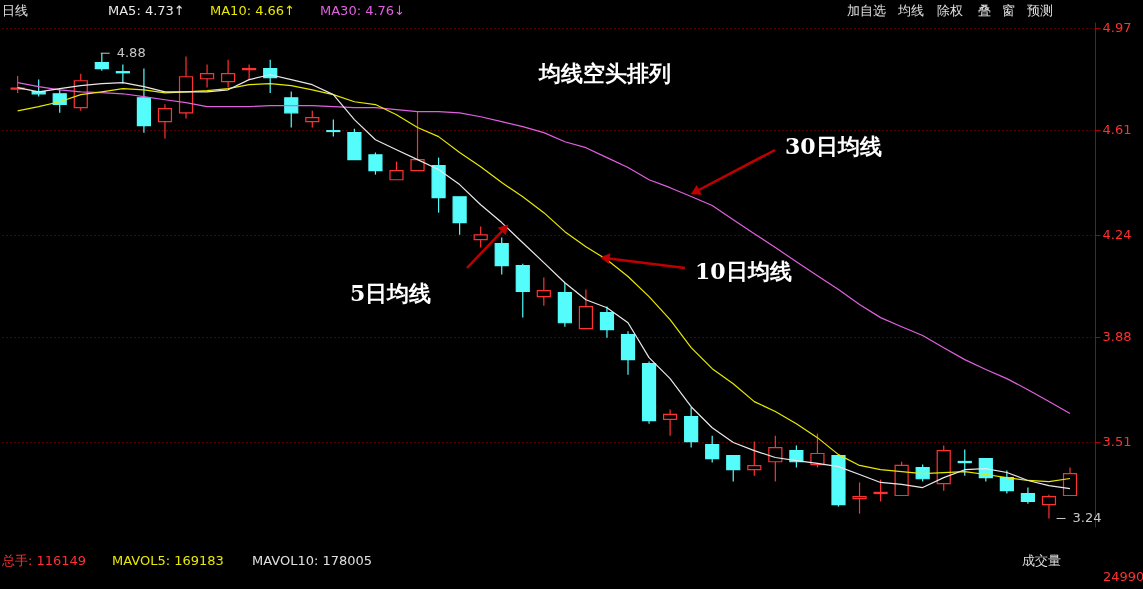 This screenshot has width=1143, height=589. What do you see at coordinates (1041, 560) in the screenshot?
I see `text: 成交量` at bounding box center [1041, 560].